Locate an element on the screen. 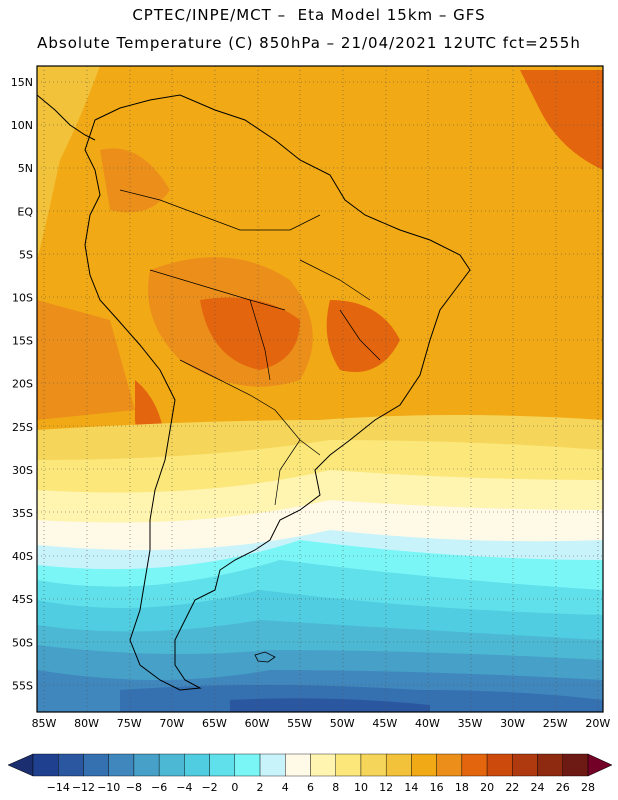  central-america-coastline is located at coordinates (66, 117).